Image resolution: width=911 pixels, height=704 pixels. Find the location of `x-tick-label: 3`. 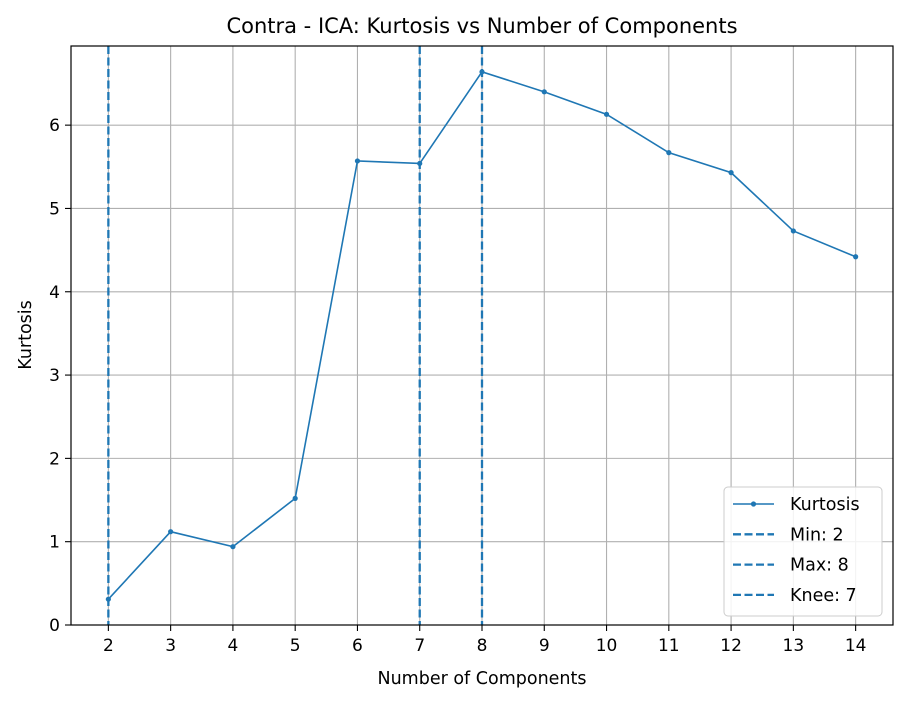

x-tick-label: 3 is located at coordinates (170, 646).